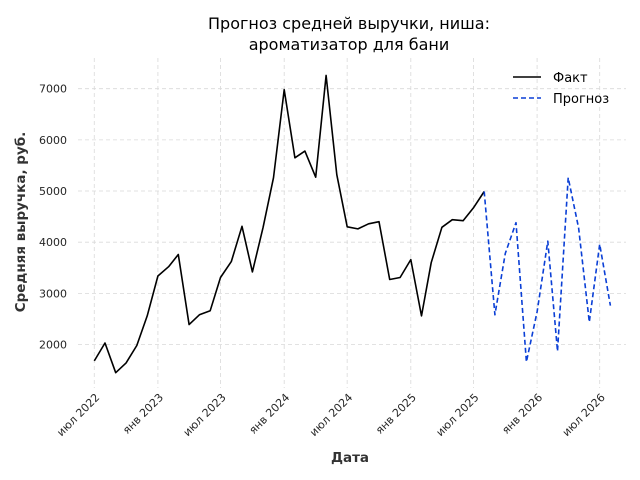 The width and height of the screenshot is (640, 480). Describe the element at coordinates (350, 458) in the screenshot. I see `x-axis-label: Дата` at that location.